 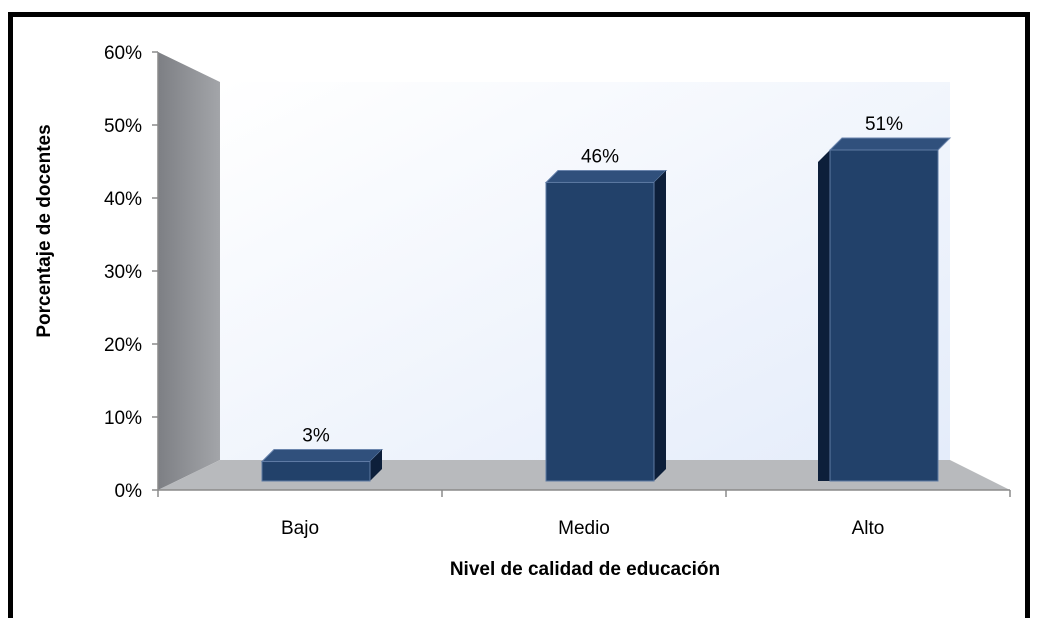 What do you see at coordinates (44, 230) in the screenshot?
I see `y-axis-title: Porcentaje de docentes` at bounding box center [44, 230].